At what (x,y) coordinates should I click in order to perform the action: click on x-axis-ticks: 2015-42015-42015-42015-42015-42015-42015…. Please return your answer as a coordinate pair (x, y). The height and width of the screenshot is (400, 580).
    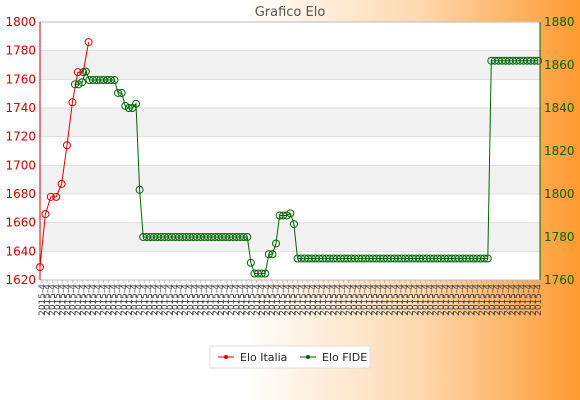
    Looking at the image, I should click on (291, 298).